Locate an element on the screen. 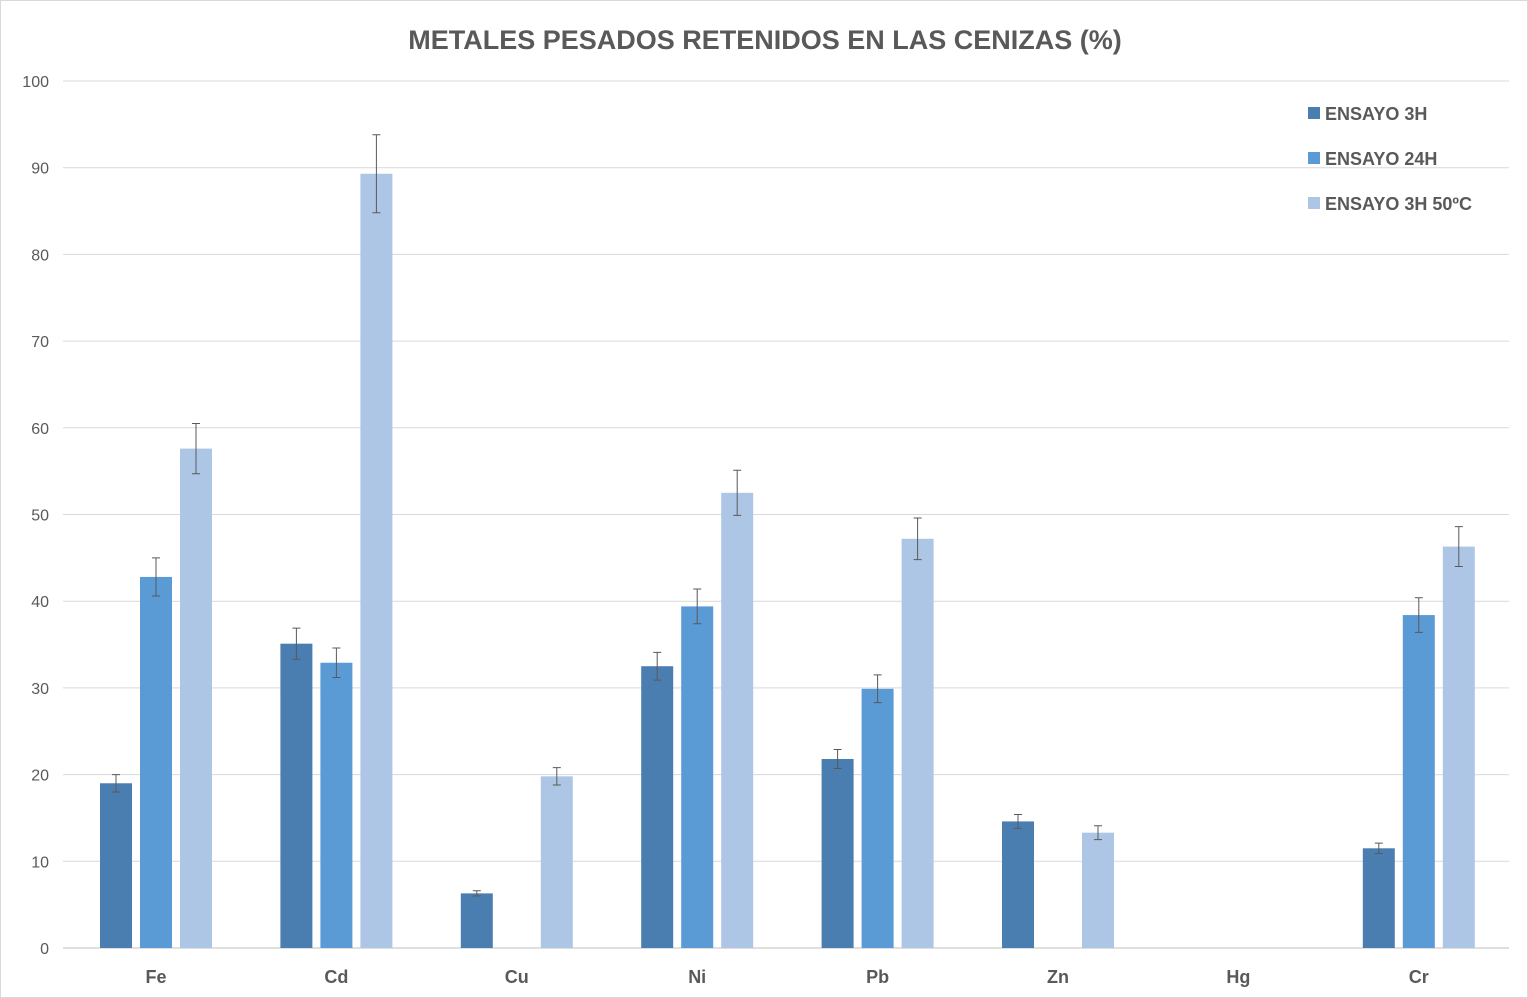 This screenshot has height=998, width=1528. legend-label: ENSAYO 3H is located at coordinates (1376, 114).